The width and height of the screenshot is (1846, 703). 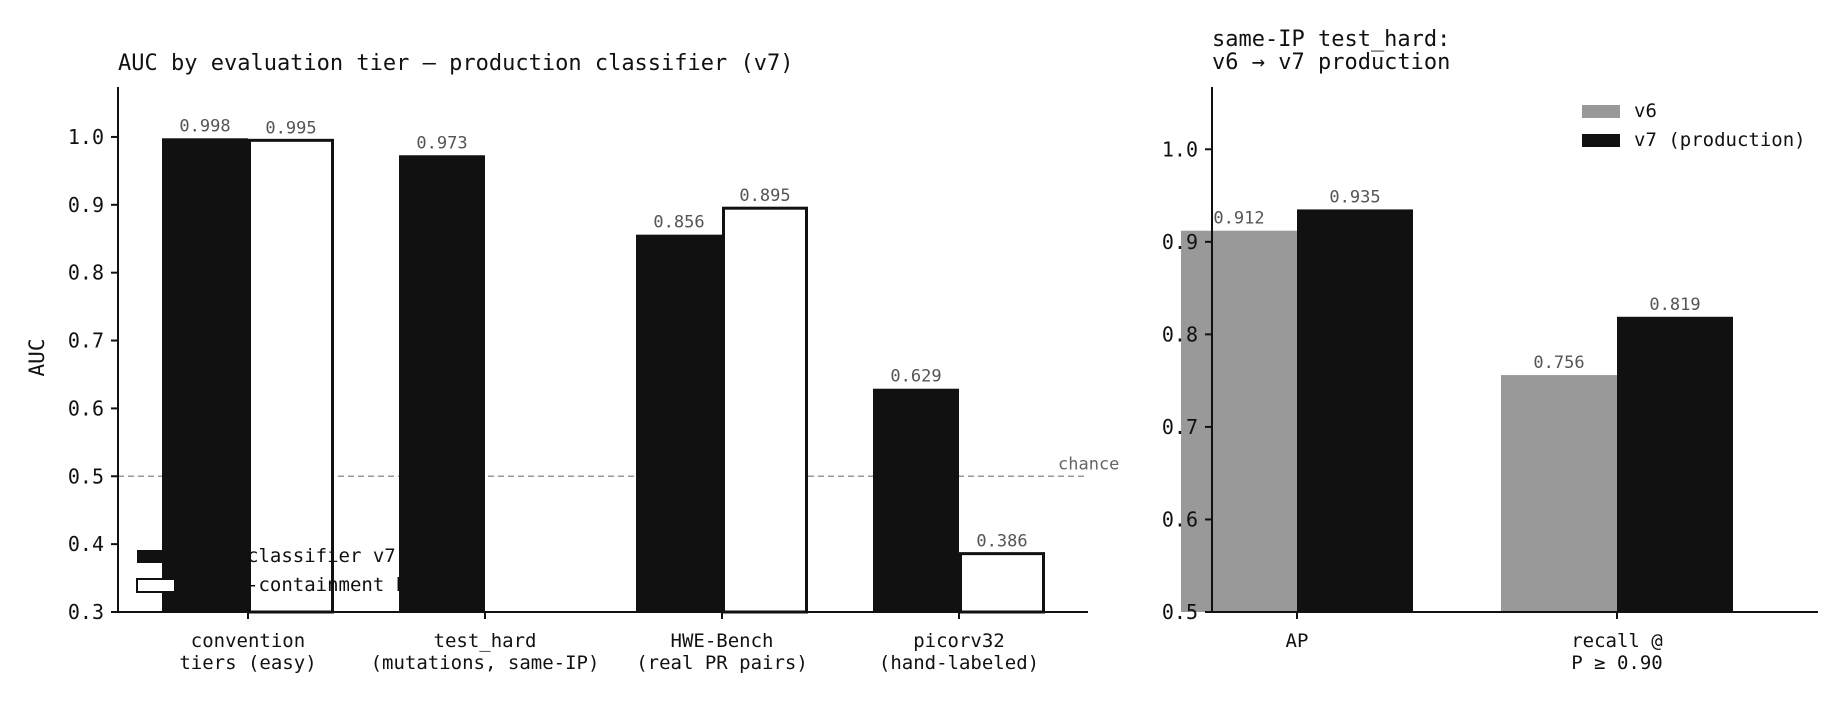 What do you see at coordinates (959, 641) in the screenshot?
I see `x-tick-label: picorv32` at bounding box center [959, 641].